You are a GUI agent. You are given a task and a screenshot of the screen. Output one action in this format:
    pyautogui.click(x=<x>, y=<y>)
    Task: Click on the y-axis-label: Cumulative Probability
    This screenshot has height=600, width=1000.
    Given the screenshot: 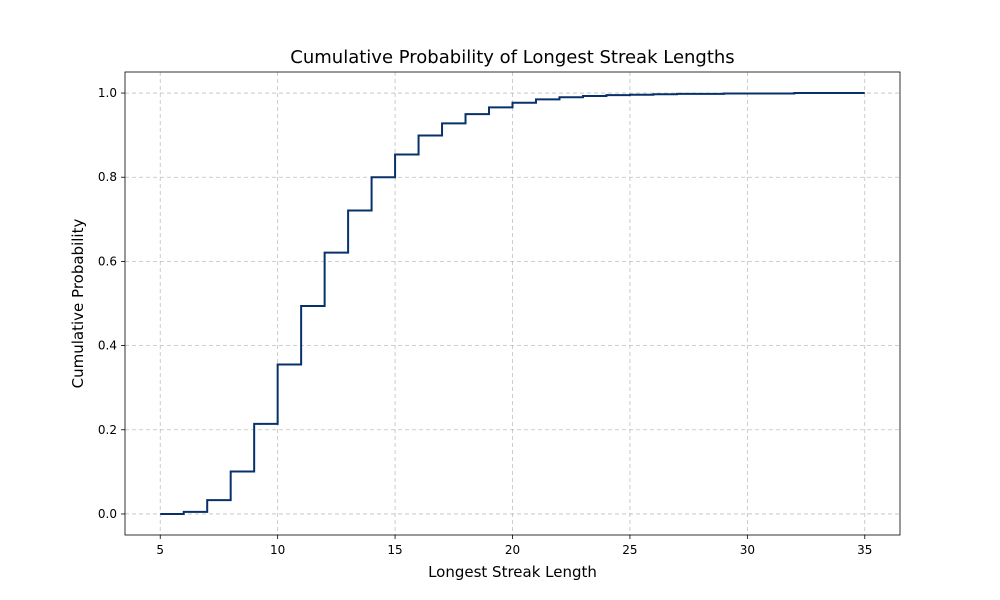 What is the action you would take?
    pyautogui.click(x=78, y=304)
    